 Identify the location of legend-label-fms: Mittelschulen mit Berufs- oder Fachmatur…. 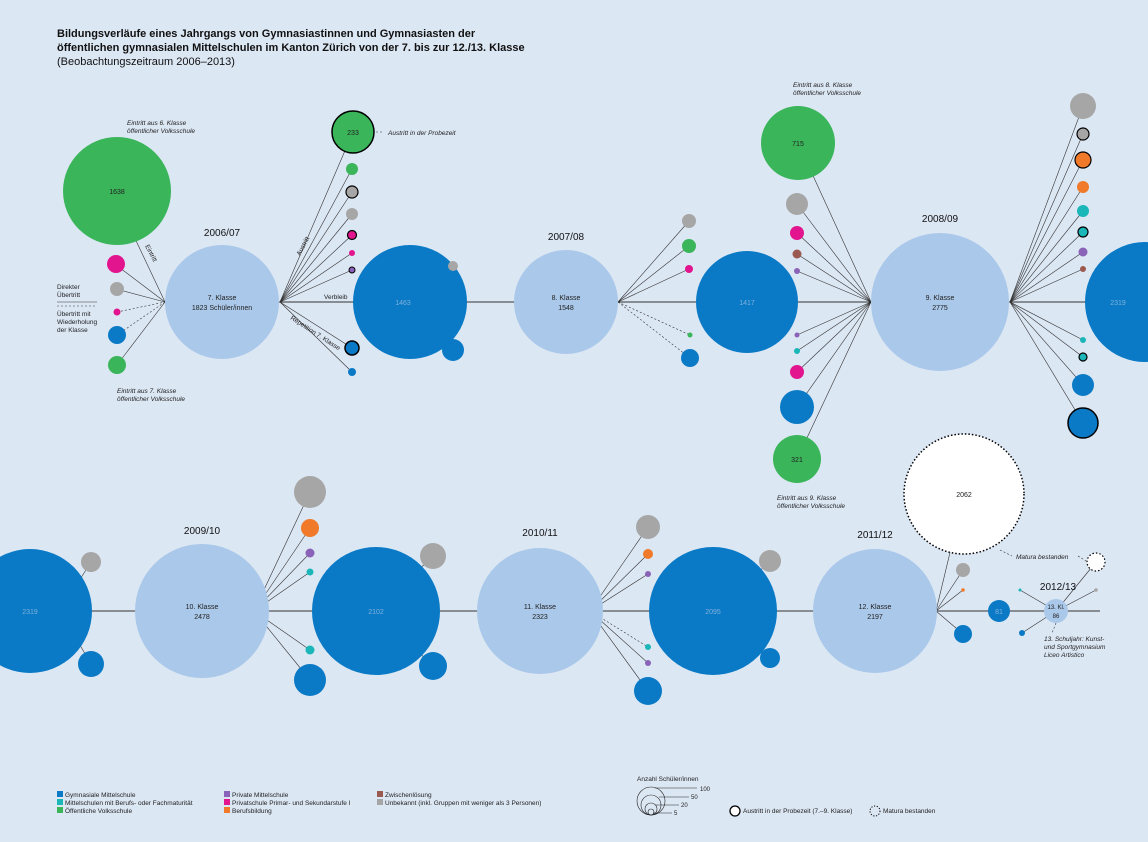
(129, 803).